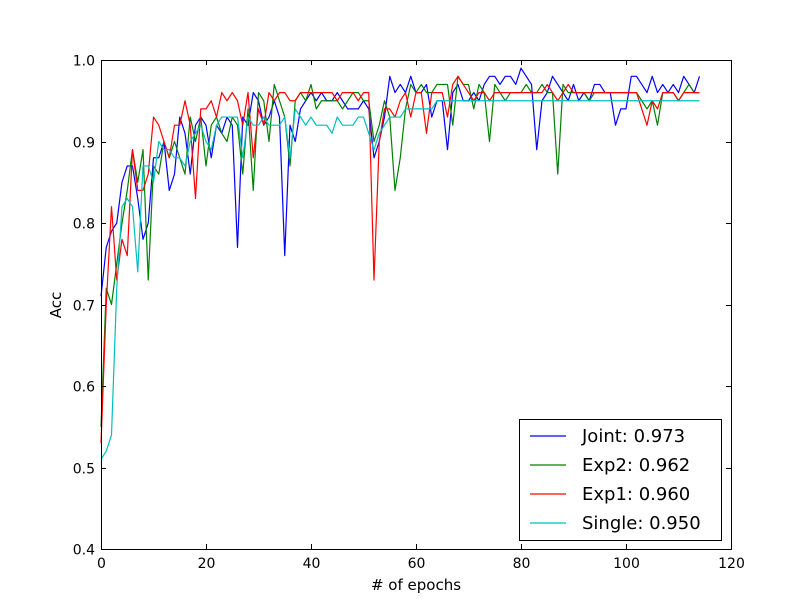 This screenshot has width=812, height=612. What do you see at coordinates (417, 564) in the screenshot?
I see `x-tick-label: 60` at bounding box center [417, 564].